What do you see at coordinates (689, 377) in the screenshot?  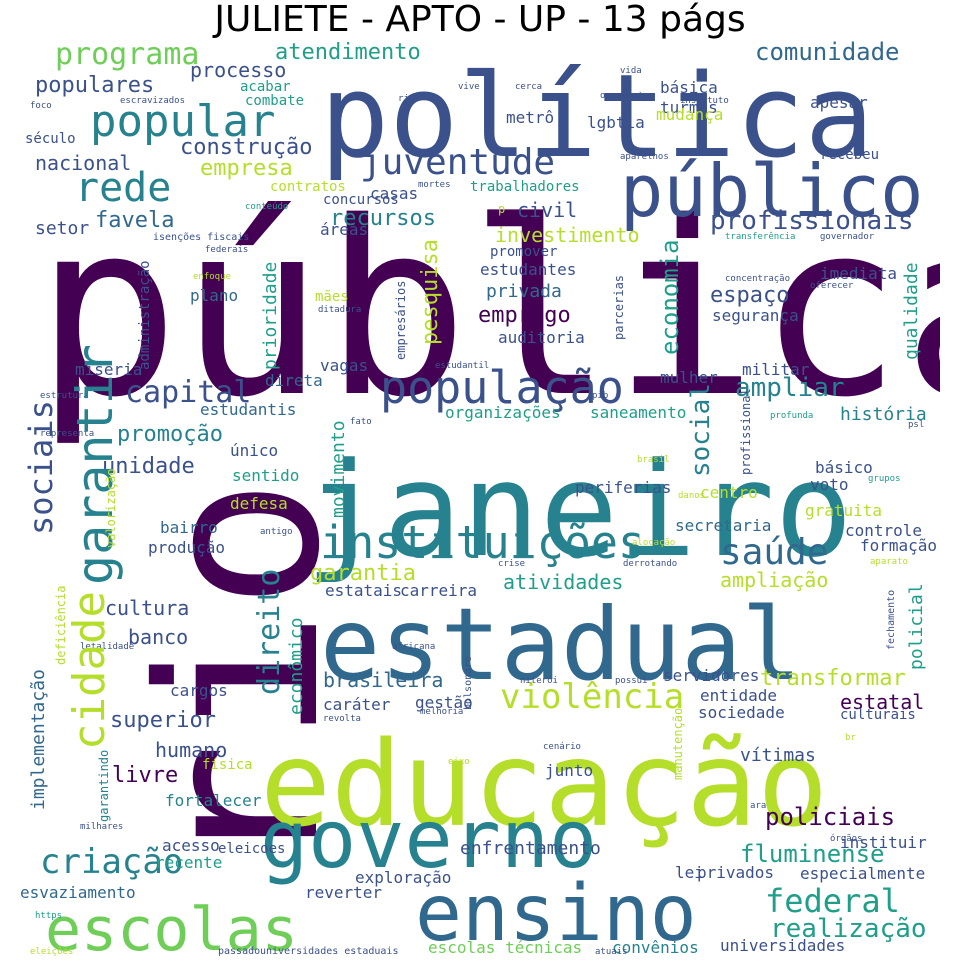 I see `cloud-word: mulher` at bounding box center [689, 377].